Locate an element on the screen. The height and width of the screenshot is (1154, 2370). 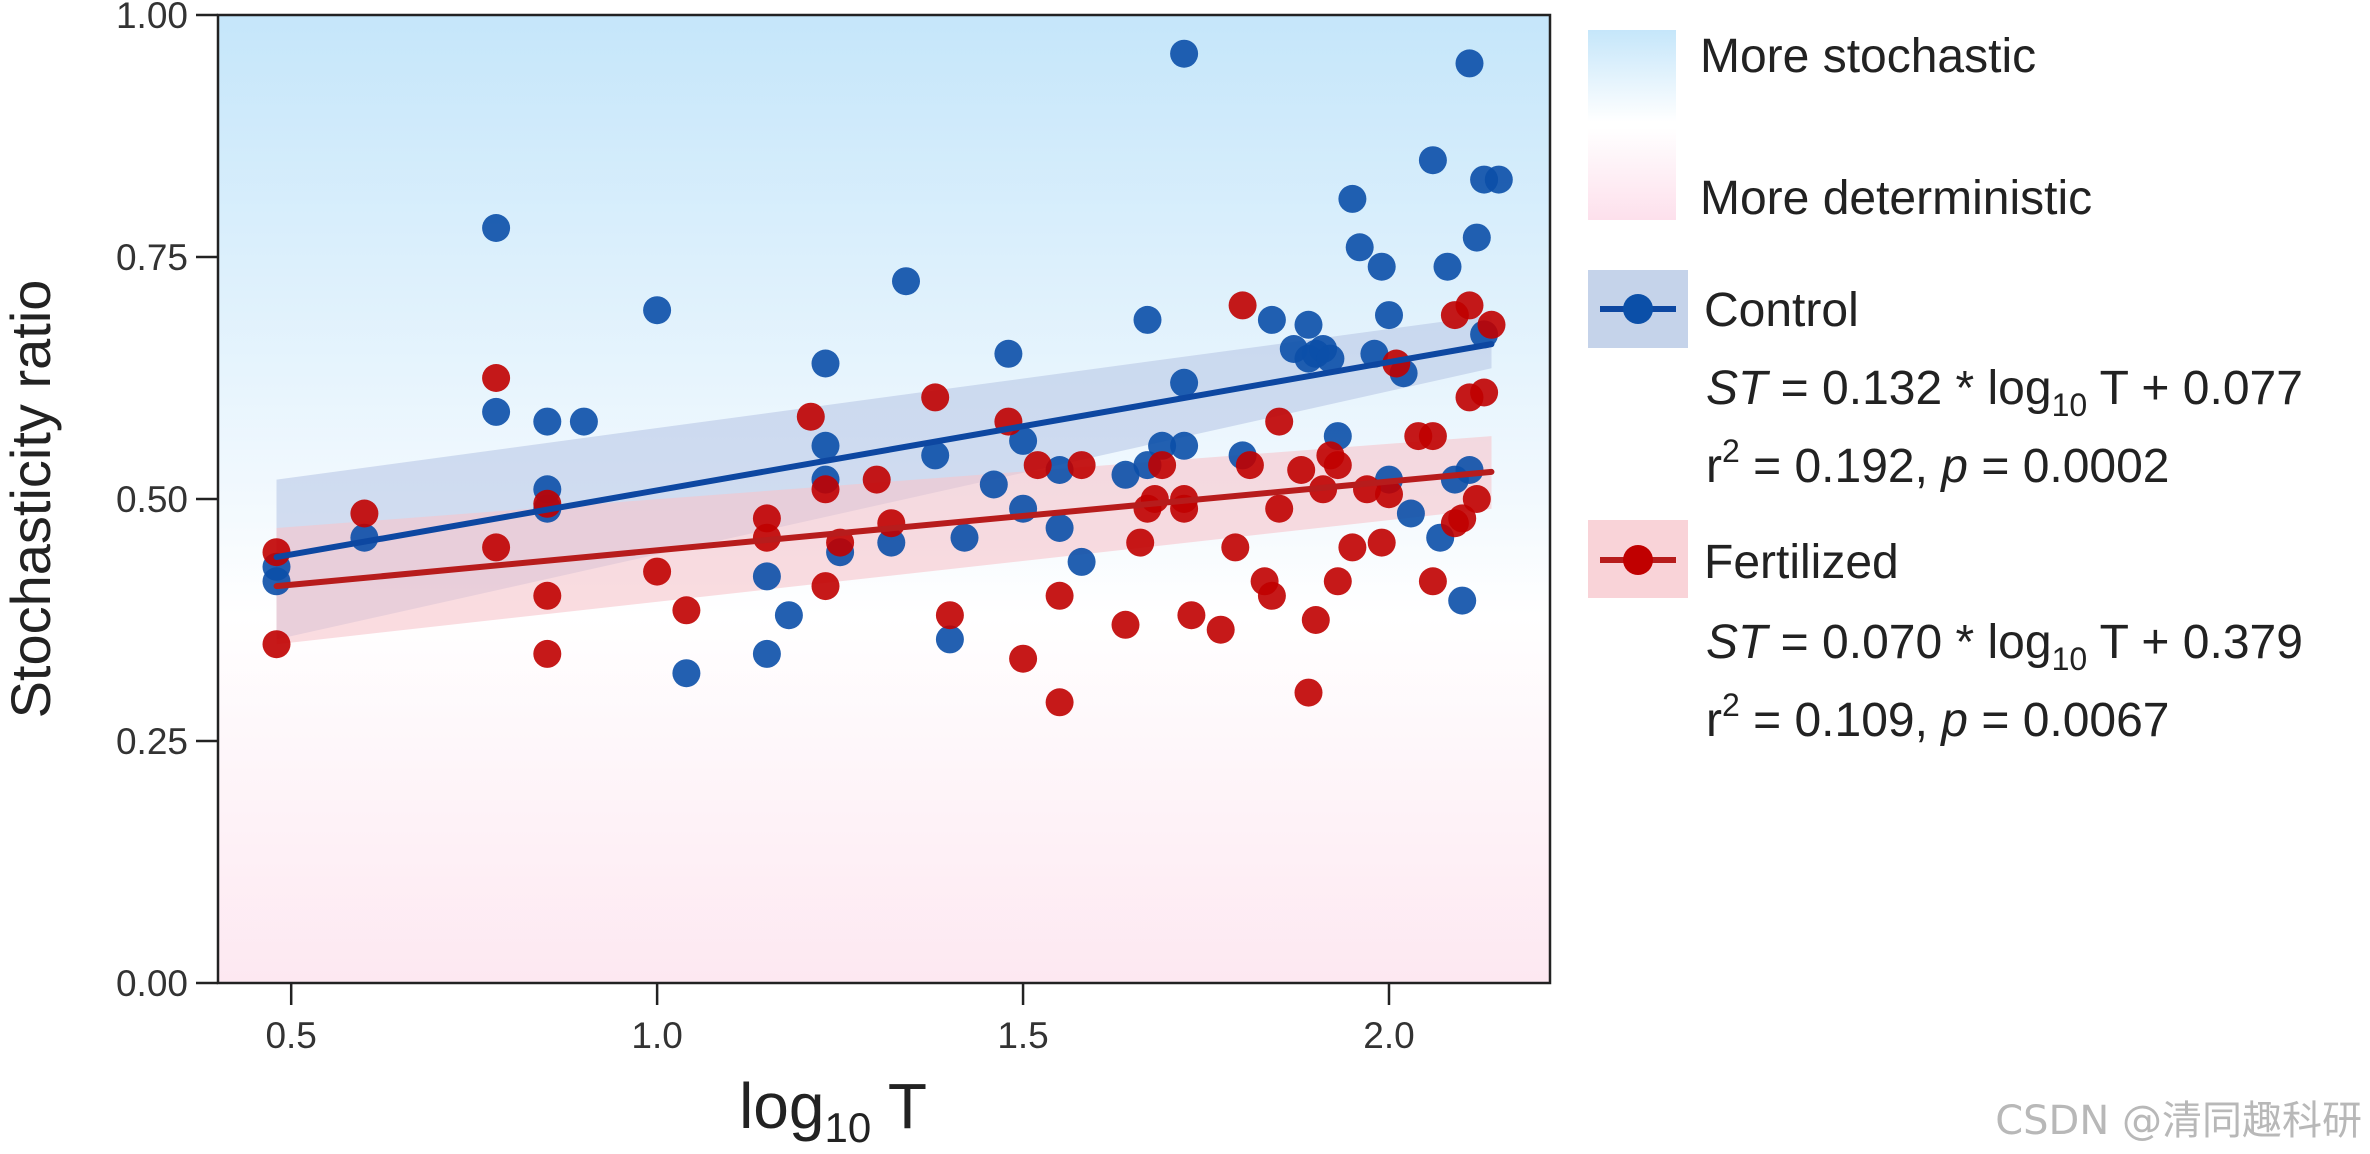
control-stats-p: p is located at coordinates (1953, 466).